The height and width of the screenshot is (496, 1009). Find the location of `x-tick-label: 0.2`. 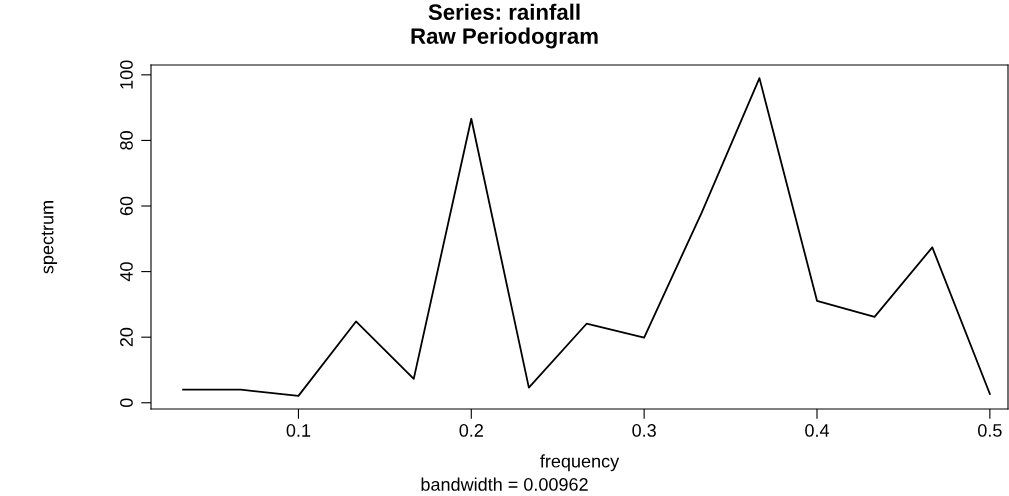

x-tick-label: 0.2 is located at coordinates (471, 430).